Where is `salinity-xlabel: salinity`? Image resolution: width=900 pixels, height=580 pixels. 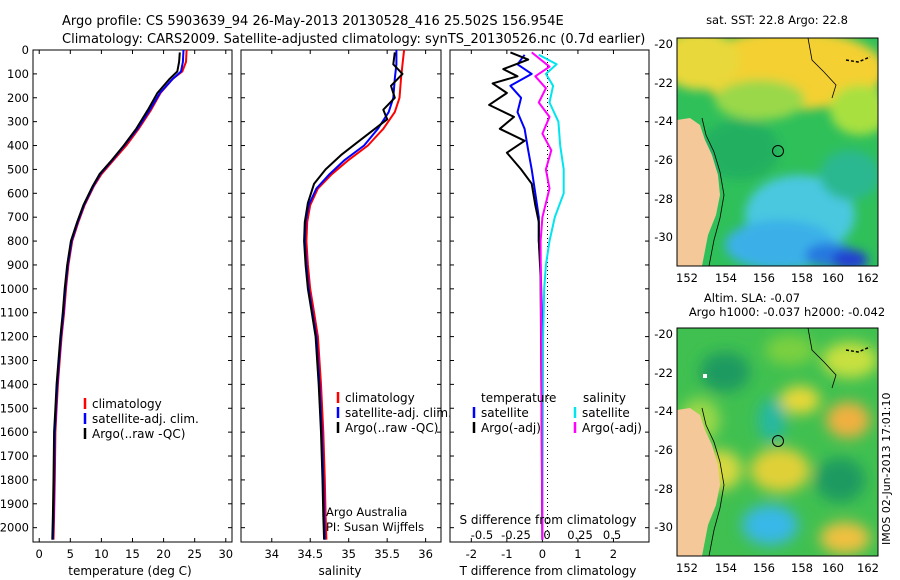
salinity-xlabel: salinity is located at coordinates (339, 571).